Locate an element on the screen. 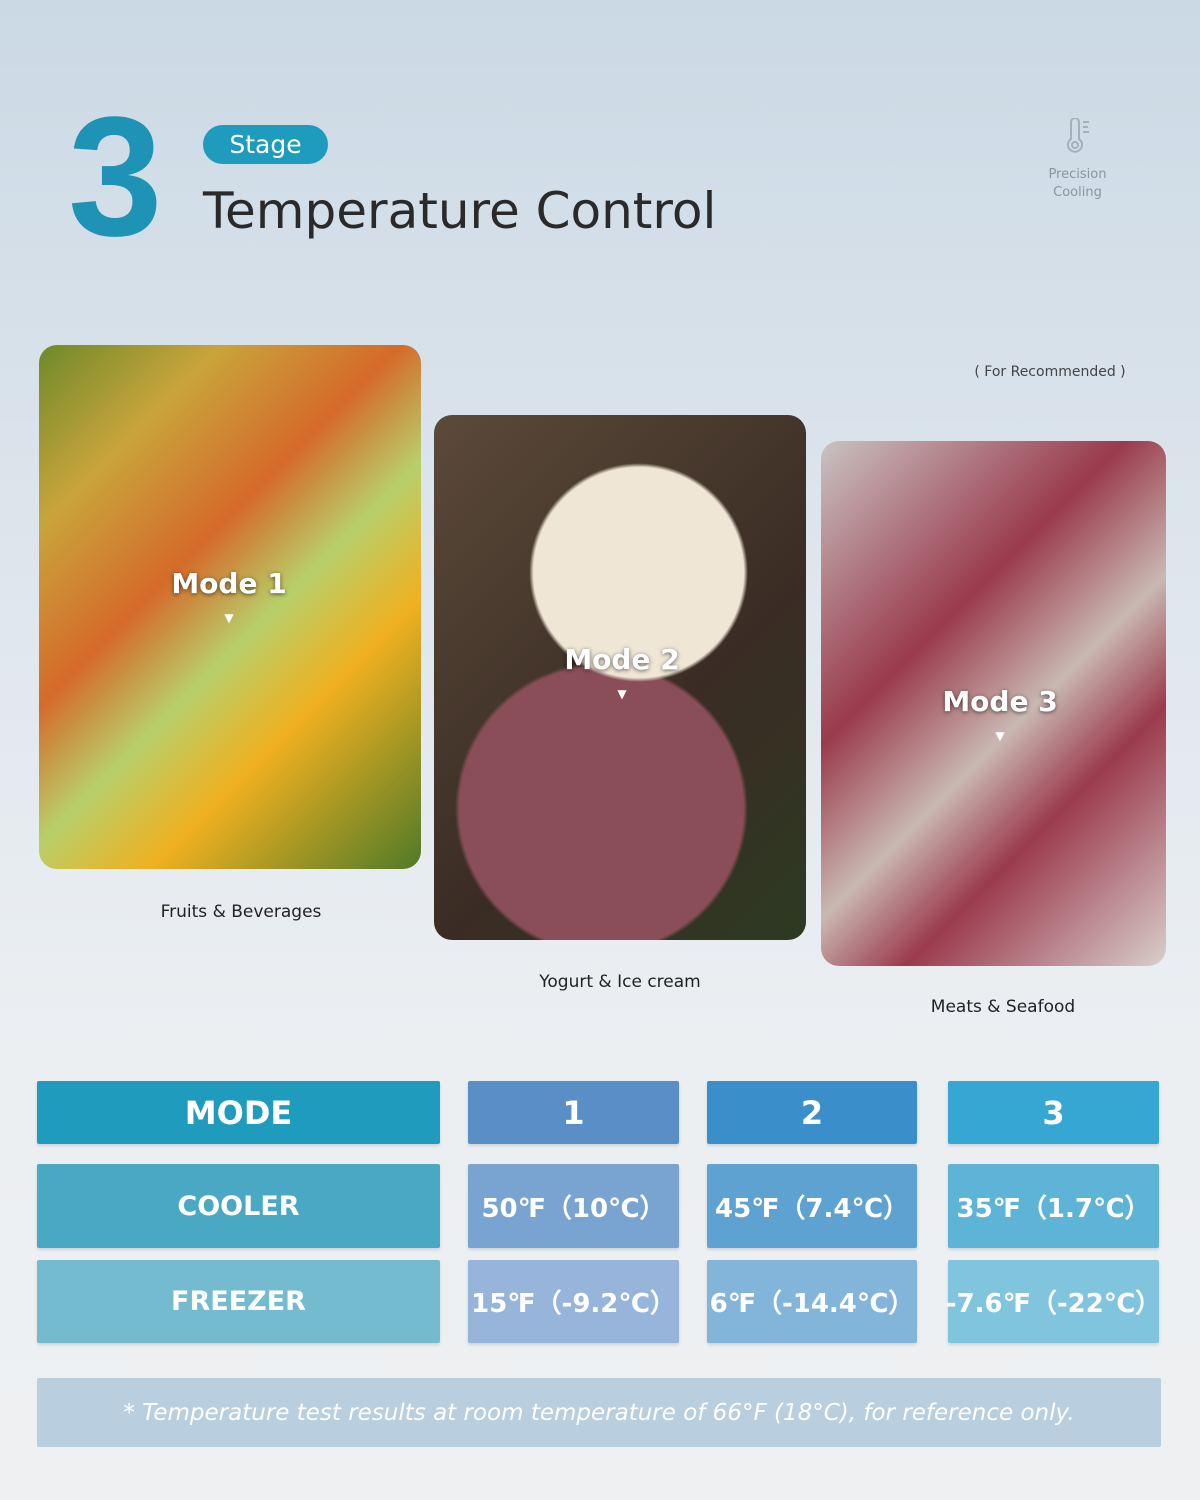 This screenshot has width=1200, height=1500. stage-number: 3 is located at coordinates (115, 177).